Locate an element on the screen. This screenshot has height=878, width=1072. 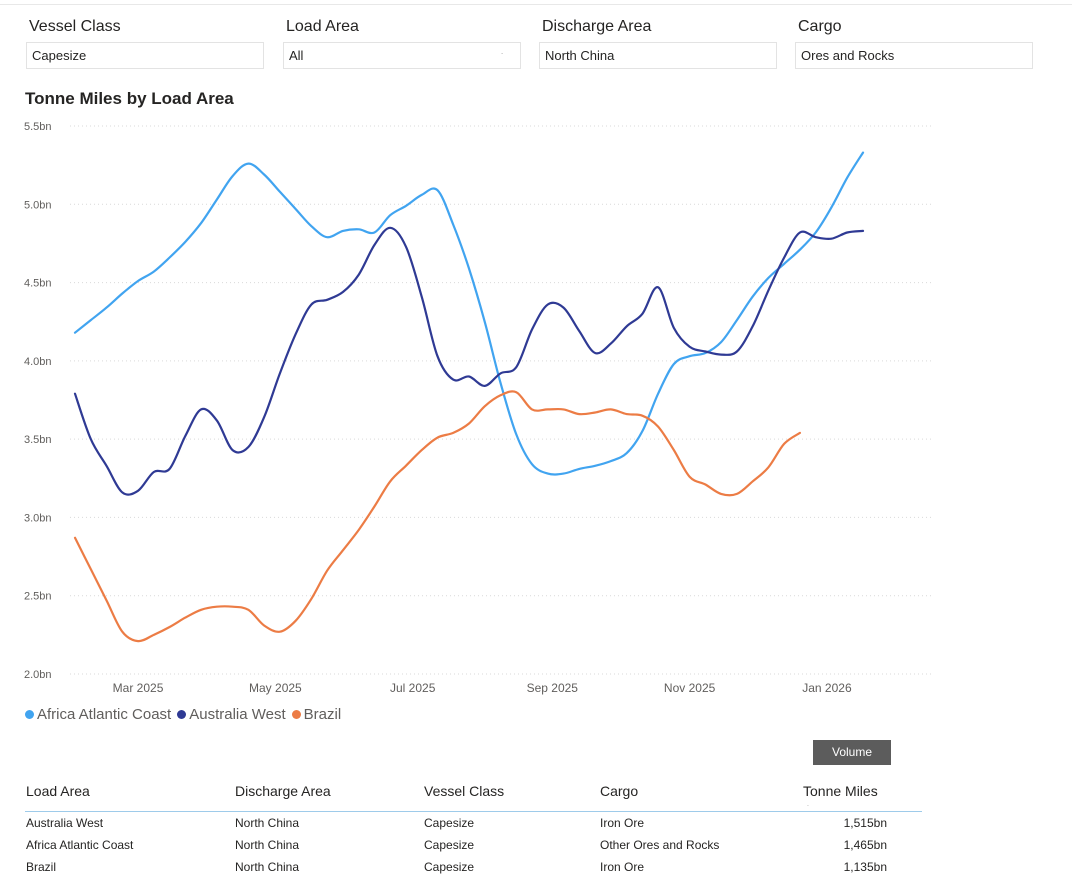
legend-label: Brazil is located at coordinates (322, 714).